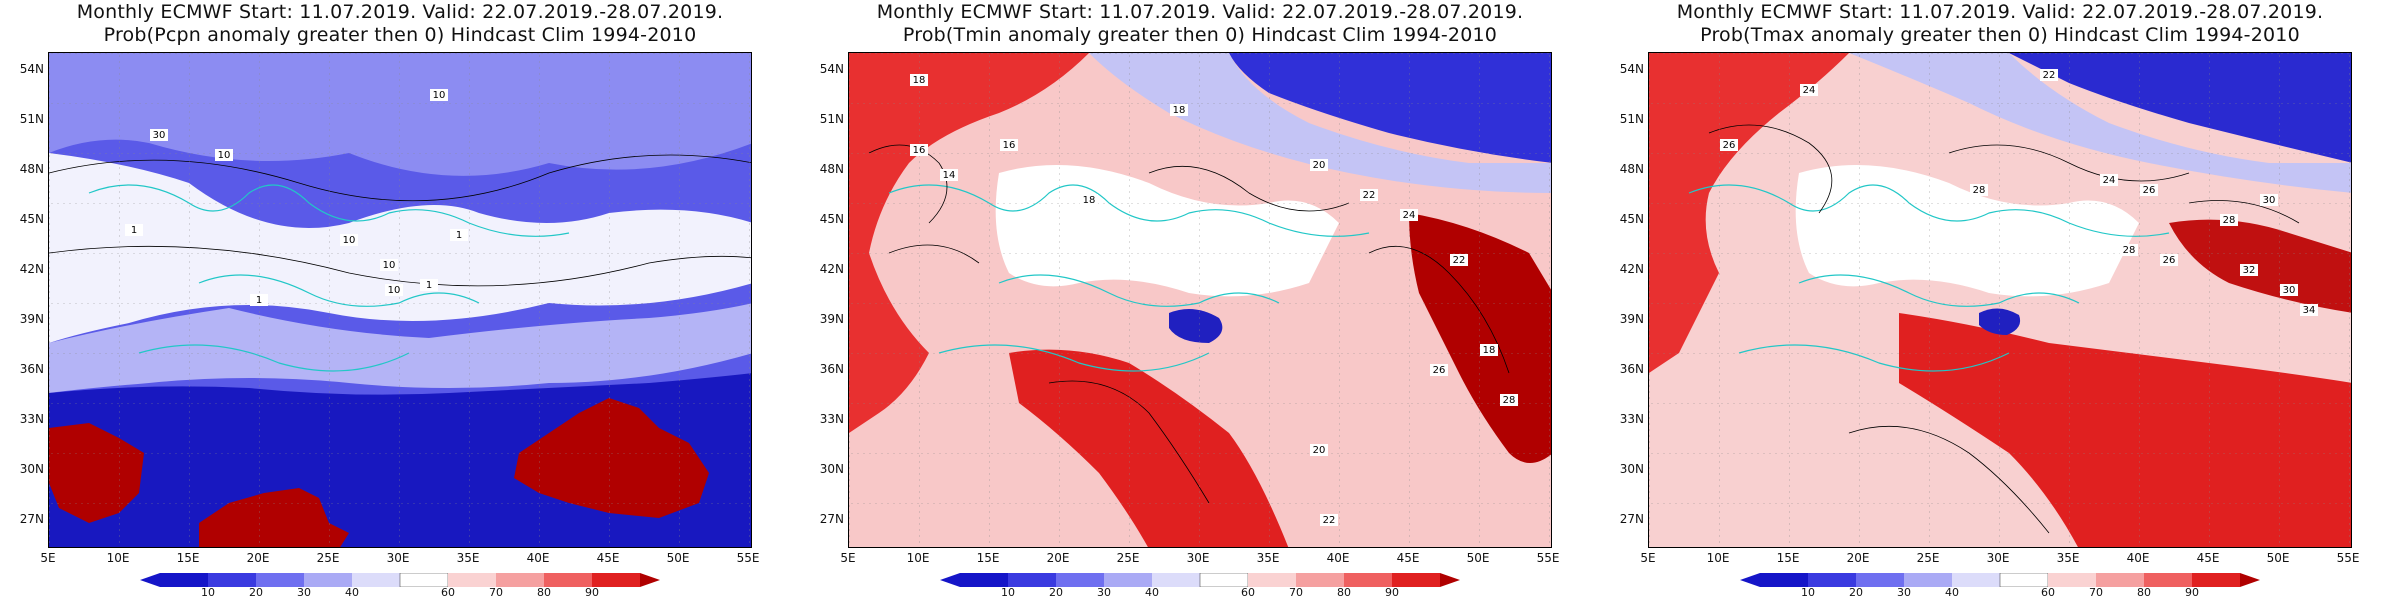  Describe the element at coordinates (1808, 592) in the screenshot. I see `colorbar-label: 10` at that location.